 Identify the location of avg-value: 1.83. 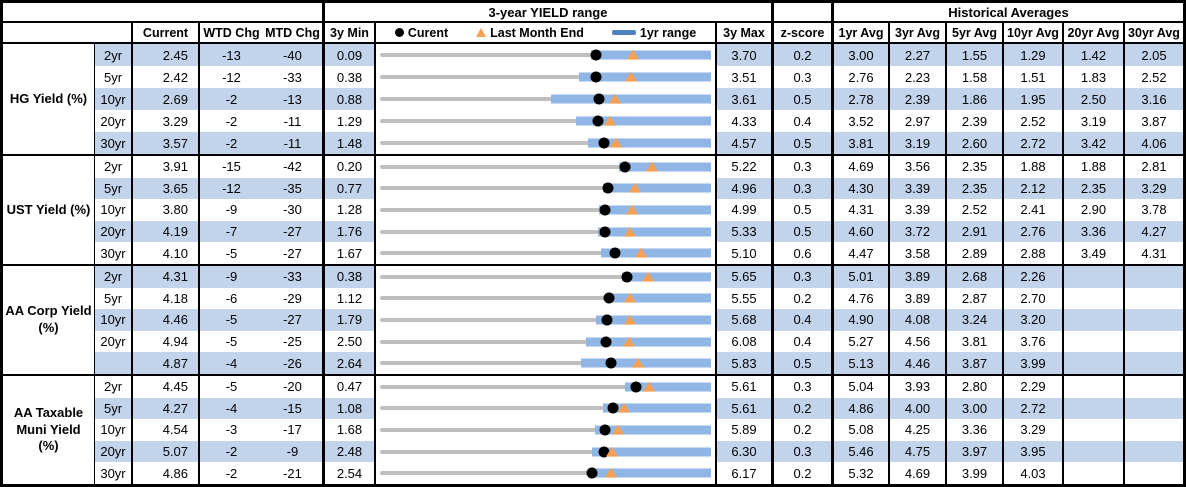
(1094, 77).